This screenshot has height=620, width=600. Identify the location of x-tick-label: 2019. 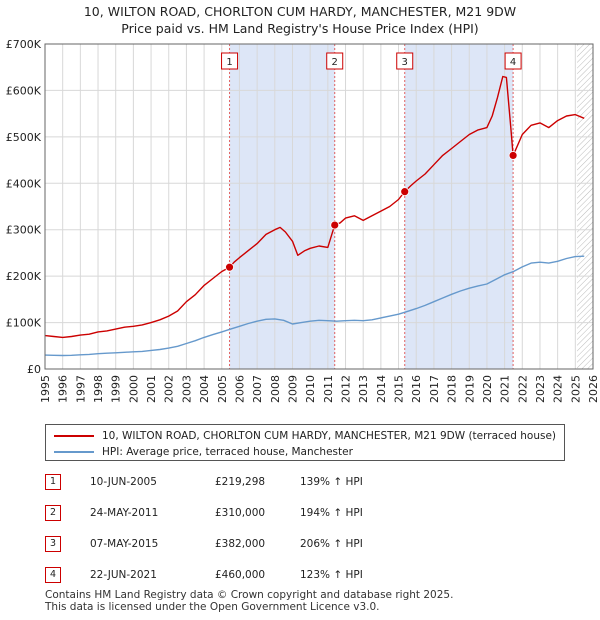
(469, 389).